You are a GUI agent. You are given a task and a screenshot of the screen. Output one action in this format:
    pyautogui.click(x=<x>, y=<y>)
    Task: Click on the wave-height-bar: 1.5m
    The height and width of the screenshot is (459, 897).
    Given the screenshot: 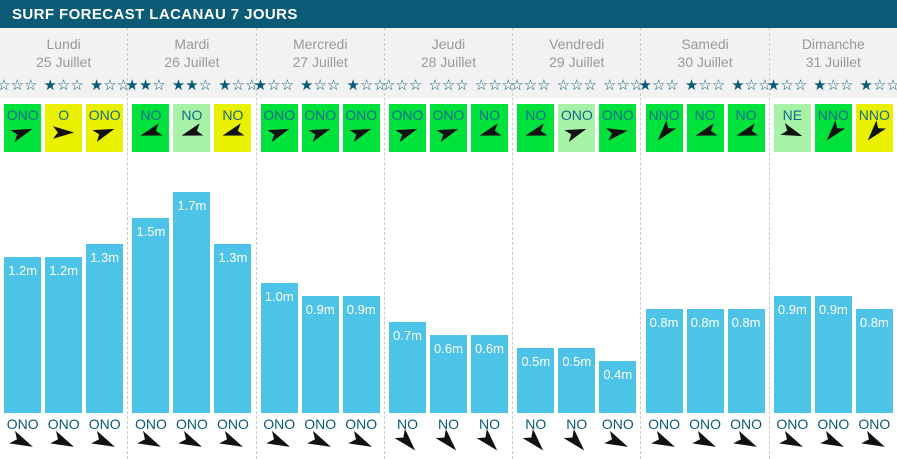 What is the action you would take?
    pyautogui.click(x=151, y=315)
    